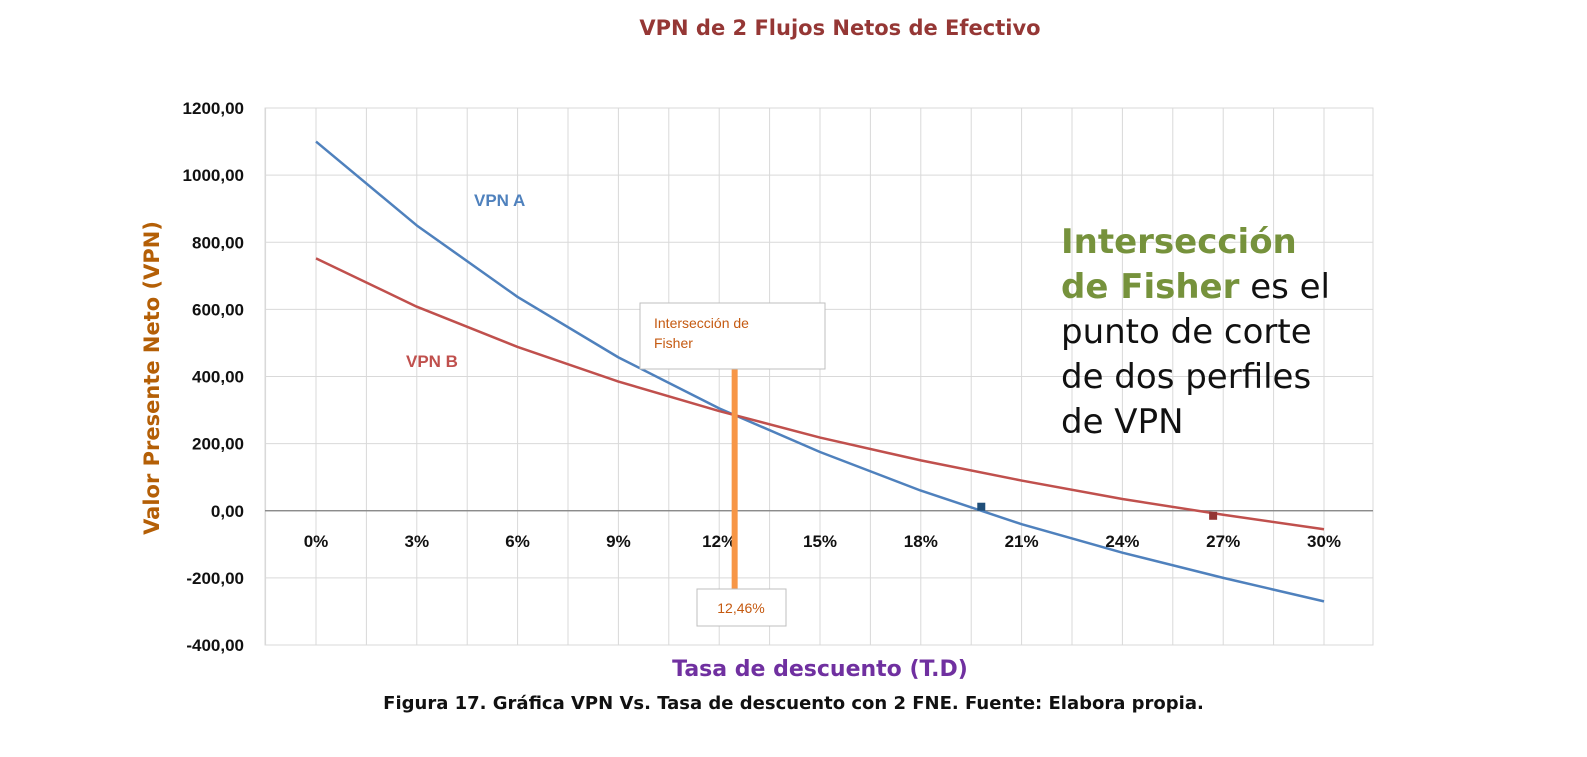 This screenshot has width=1587, height=757. Describe the element at coordinates (218, 242) in the screenshot. I see `y-tick-label: 800,00` at that location.